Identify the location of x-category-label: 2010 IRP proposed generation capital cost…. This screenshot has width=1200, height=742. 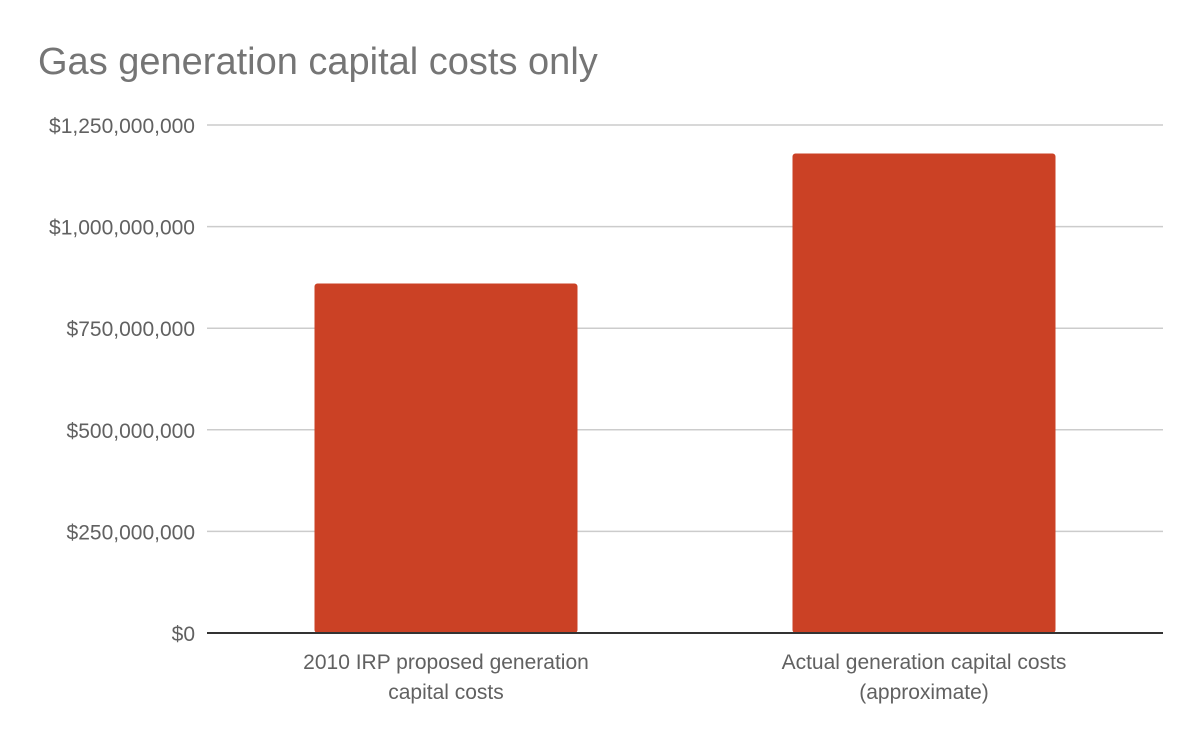
(446, 677).